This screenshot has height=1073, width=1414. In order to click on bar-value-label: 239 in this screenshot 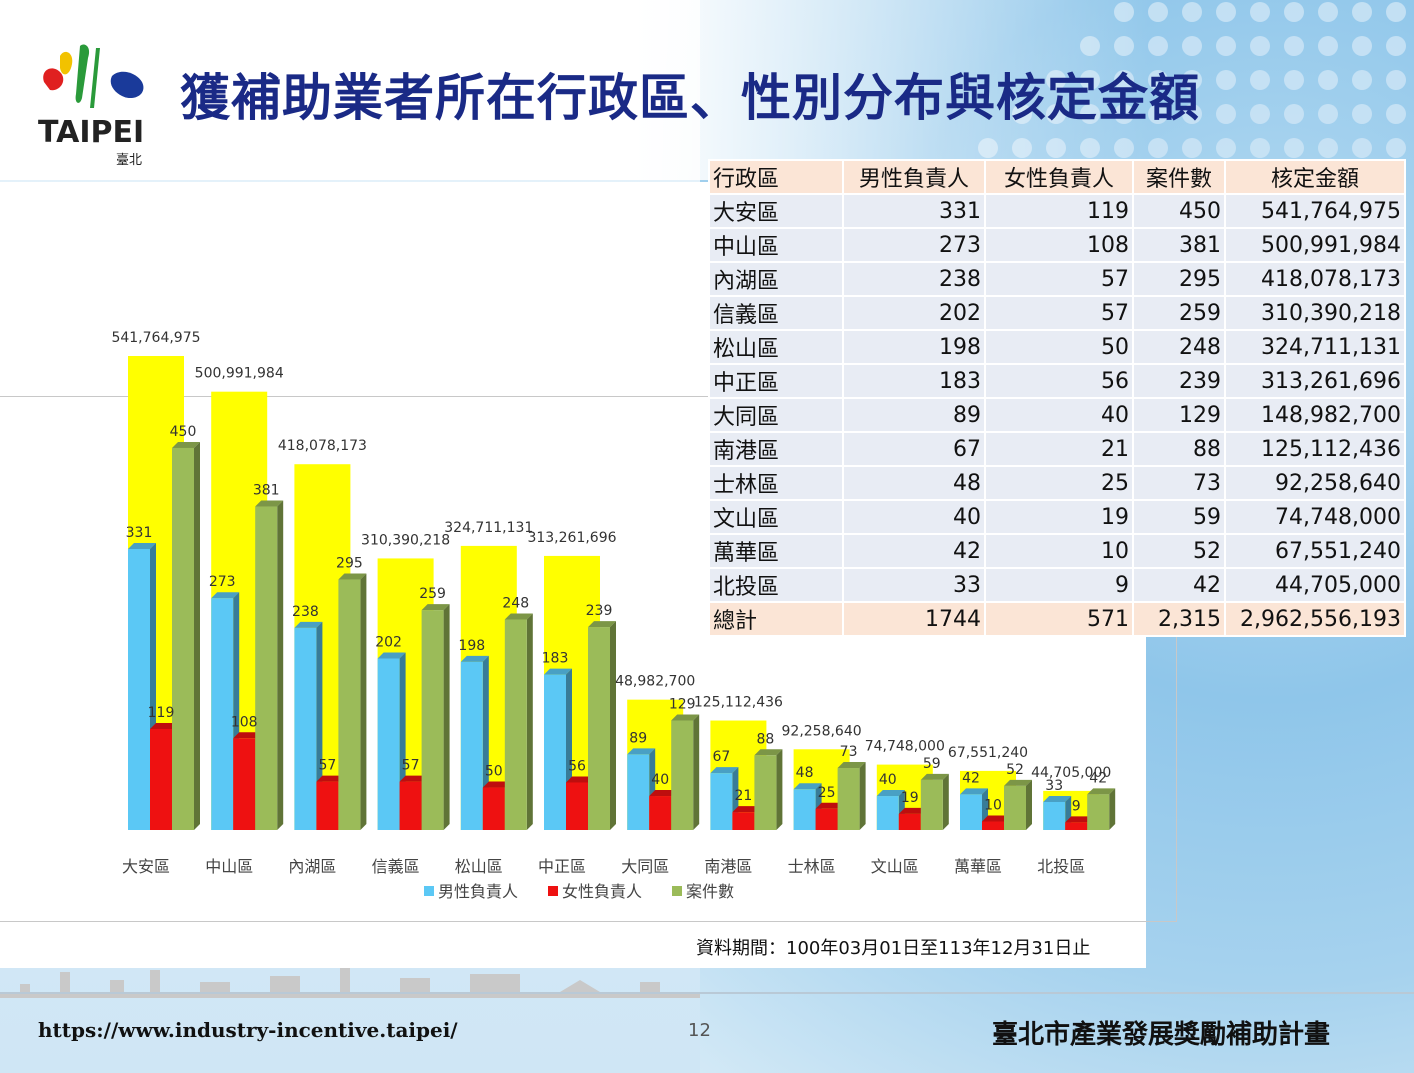, I will do `click(599, 611)`.